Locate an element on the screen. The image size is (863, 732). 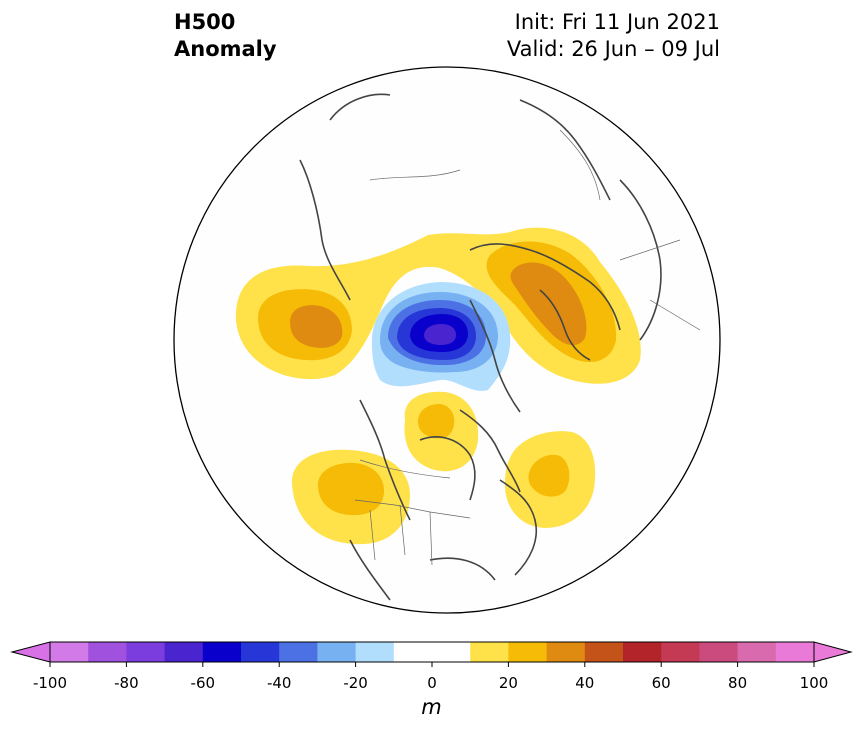
valid-range: Valid: 26 Jun – 09 Jul is located at coordinates (613, 49).